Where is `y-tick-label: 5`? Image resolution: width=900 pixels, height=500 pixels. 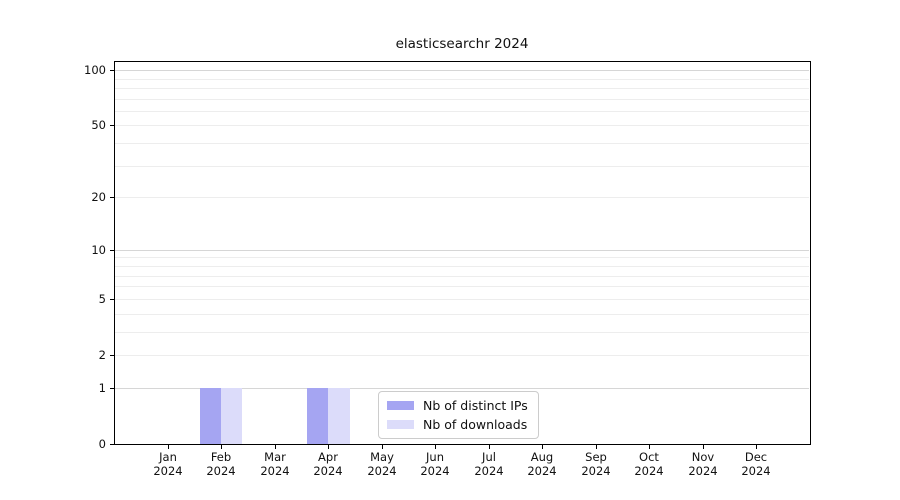
y-tick-label: 5 is located at coordinates (102, 299).